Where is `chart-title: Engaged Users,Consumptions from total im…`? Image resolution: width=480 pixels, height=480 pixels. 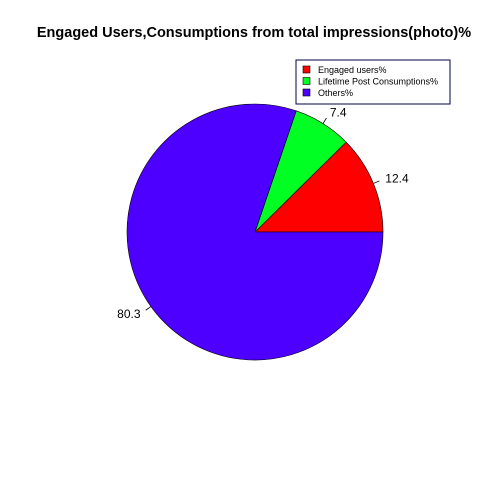
chart-title: Engaged Users,Consumptions from total im… is located at coordinates (254, 33).